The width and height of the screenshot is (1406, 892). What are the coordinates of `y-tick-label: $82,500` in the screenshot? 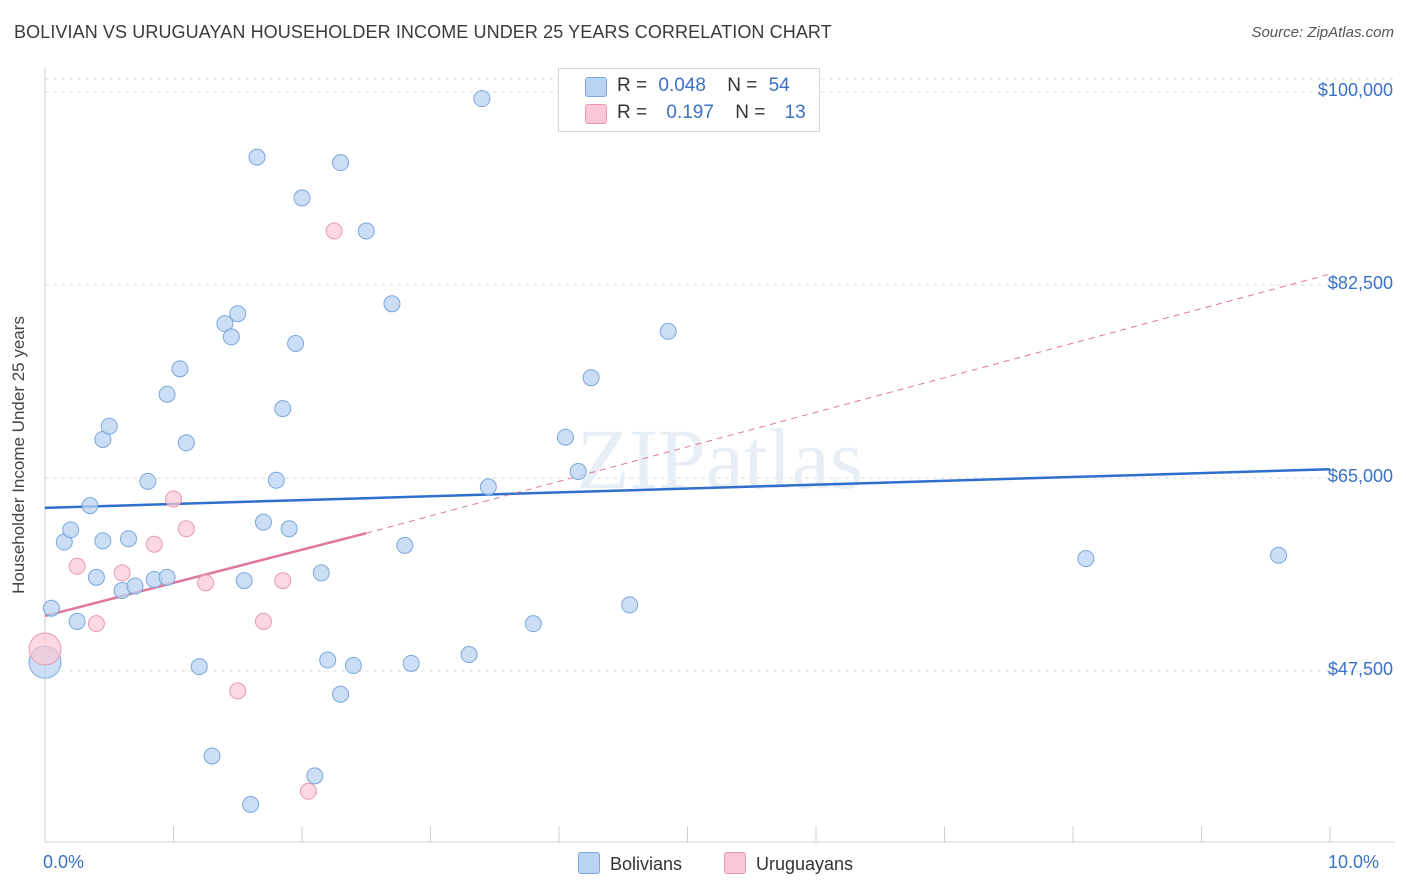 It's located at (1360, 283).